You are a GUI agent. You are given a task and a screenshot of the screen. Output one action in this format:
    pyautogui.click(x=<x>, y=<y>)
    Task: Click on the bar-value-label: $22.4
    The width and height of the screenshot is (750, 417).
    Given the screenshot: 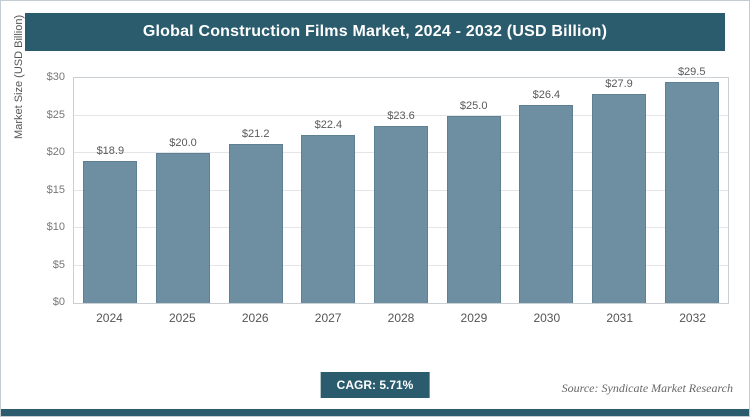 What is the action you would take?
    pyautogui.click(x=328, y=125)
    